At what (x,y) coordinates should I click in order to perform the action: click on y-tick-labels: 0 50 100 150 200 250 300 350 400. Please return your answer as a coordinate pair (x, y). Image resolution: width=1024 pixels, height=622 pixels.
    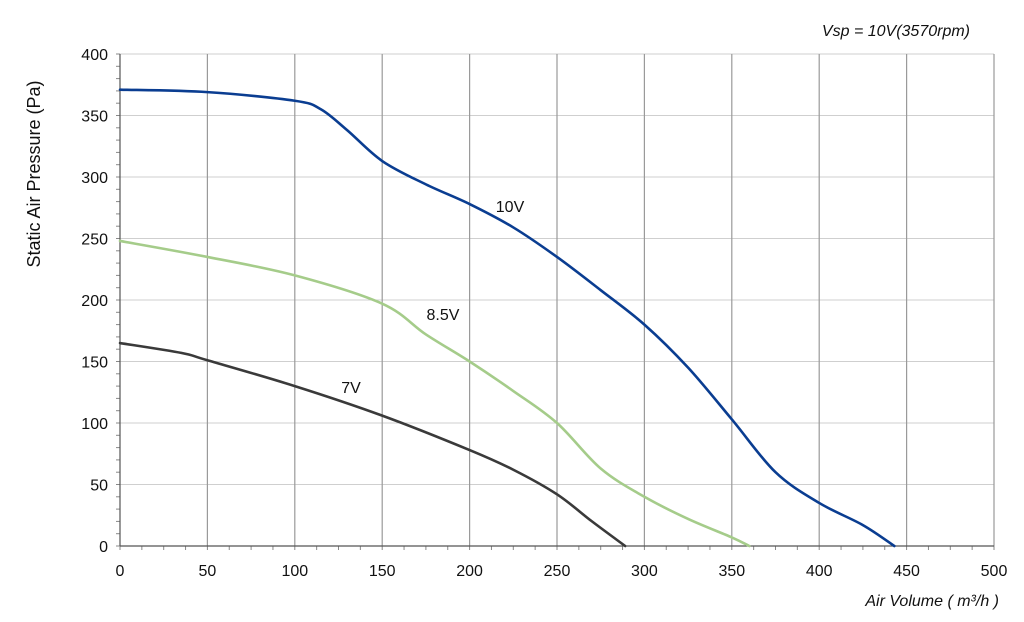
    Looking at the image, I should click on (94, 301).